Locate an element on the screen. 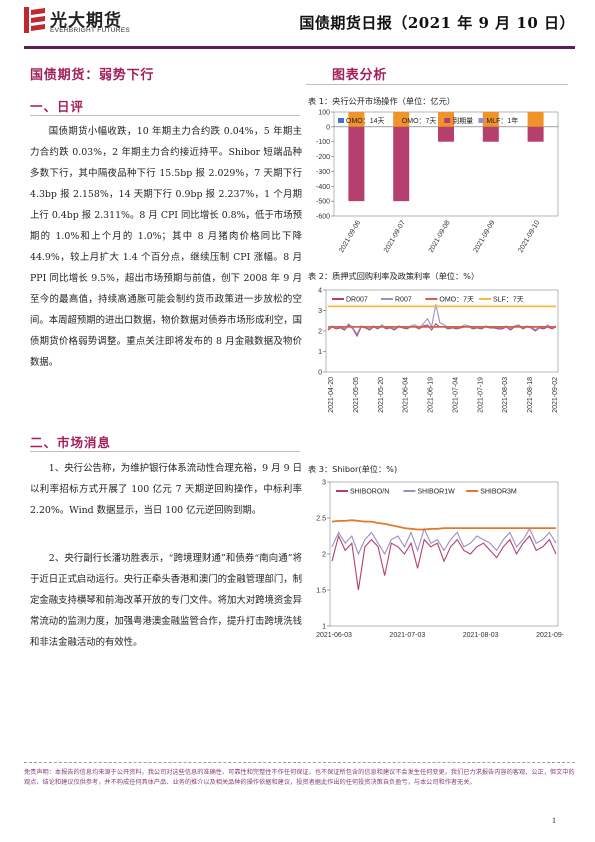 The image size is (595, 842). y-tick-label: 4 is located at coordinates (320, 291).